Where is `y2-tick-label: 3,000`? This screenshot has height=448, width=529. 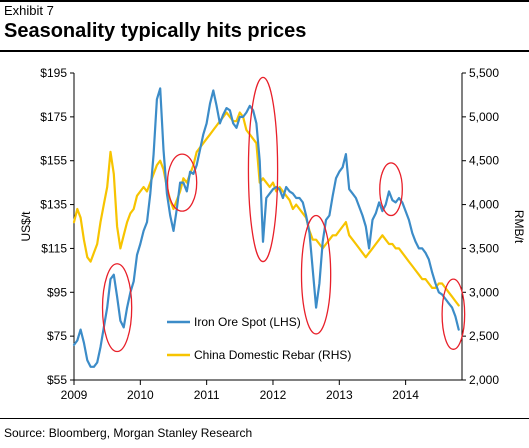 y2-tick-label: 3,000 is located at coordinates (484, 292).